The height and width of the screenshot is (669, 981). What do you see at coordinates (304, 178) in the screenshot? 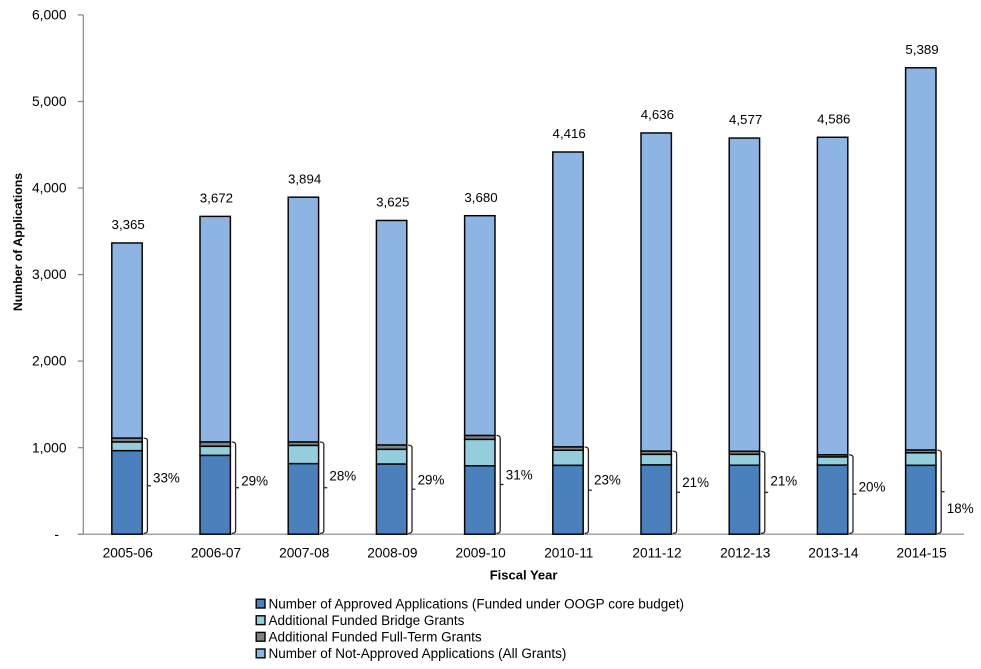
I see `svg-text: 3,894` at bounding box center [304, 178].